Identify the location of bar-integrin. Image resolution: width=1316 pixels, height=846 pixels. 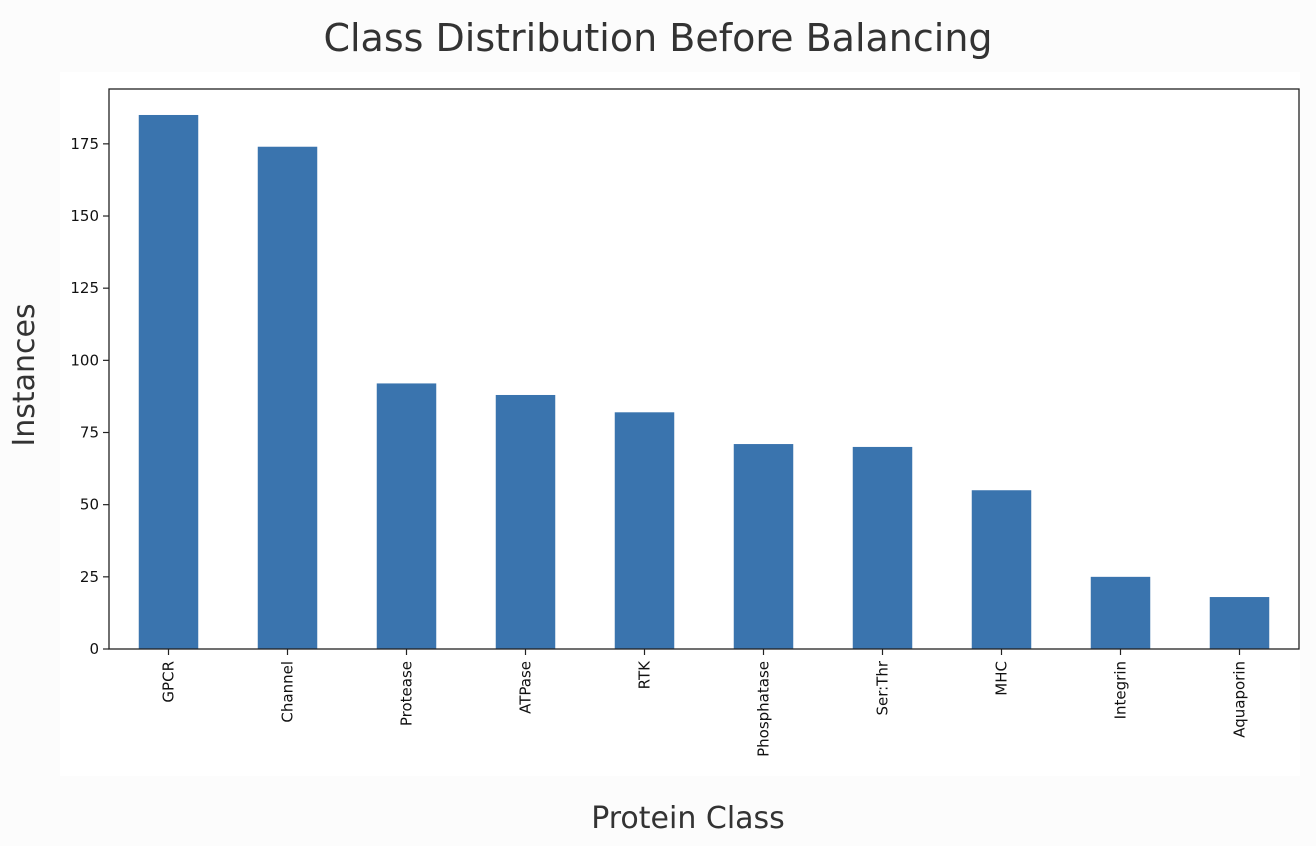
(1120, 612).